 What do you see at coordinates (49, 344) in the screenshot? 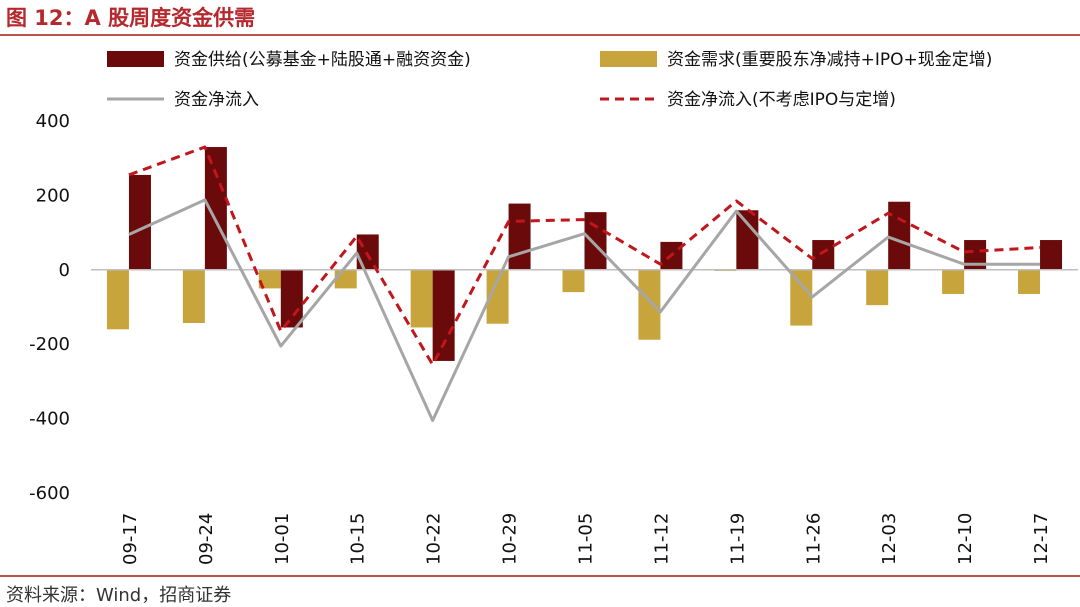
I see `y-tick-label: -200` at bounding box center [49, 344].